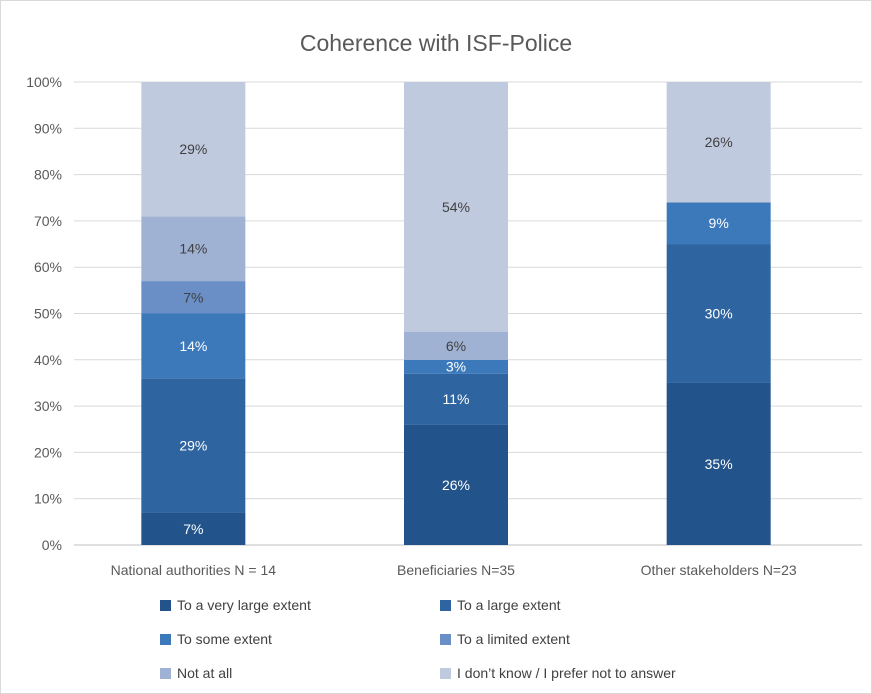  What do you see at coordinates (224, 639) in the screenshot?
I see `legend-label: To some extent` at bounding box center [224, 639].